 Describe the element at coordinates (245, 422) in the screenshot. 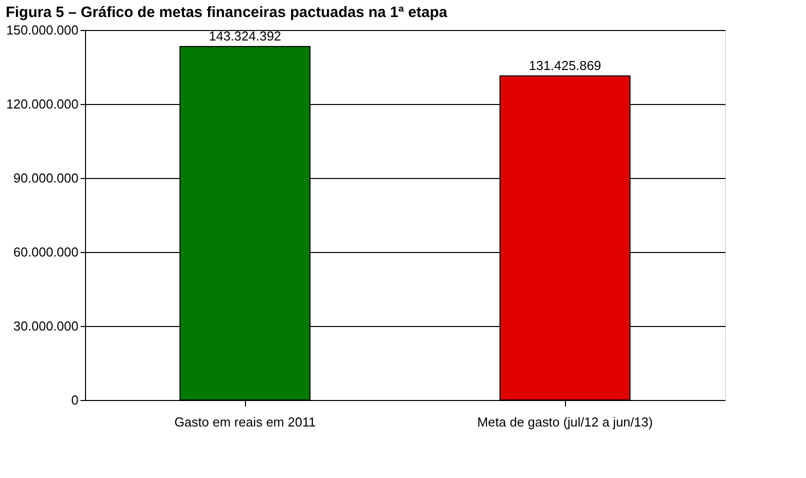

I see `x-tick-label: Gasto em reais em 2011` at that location.